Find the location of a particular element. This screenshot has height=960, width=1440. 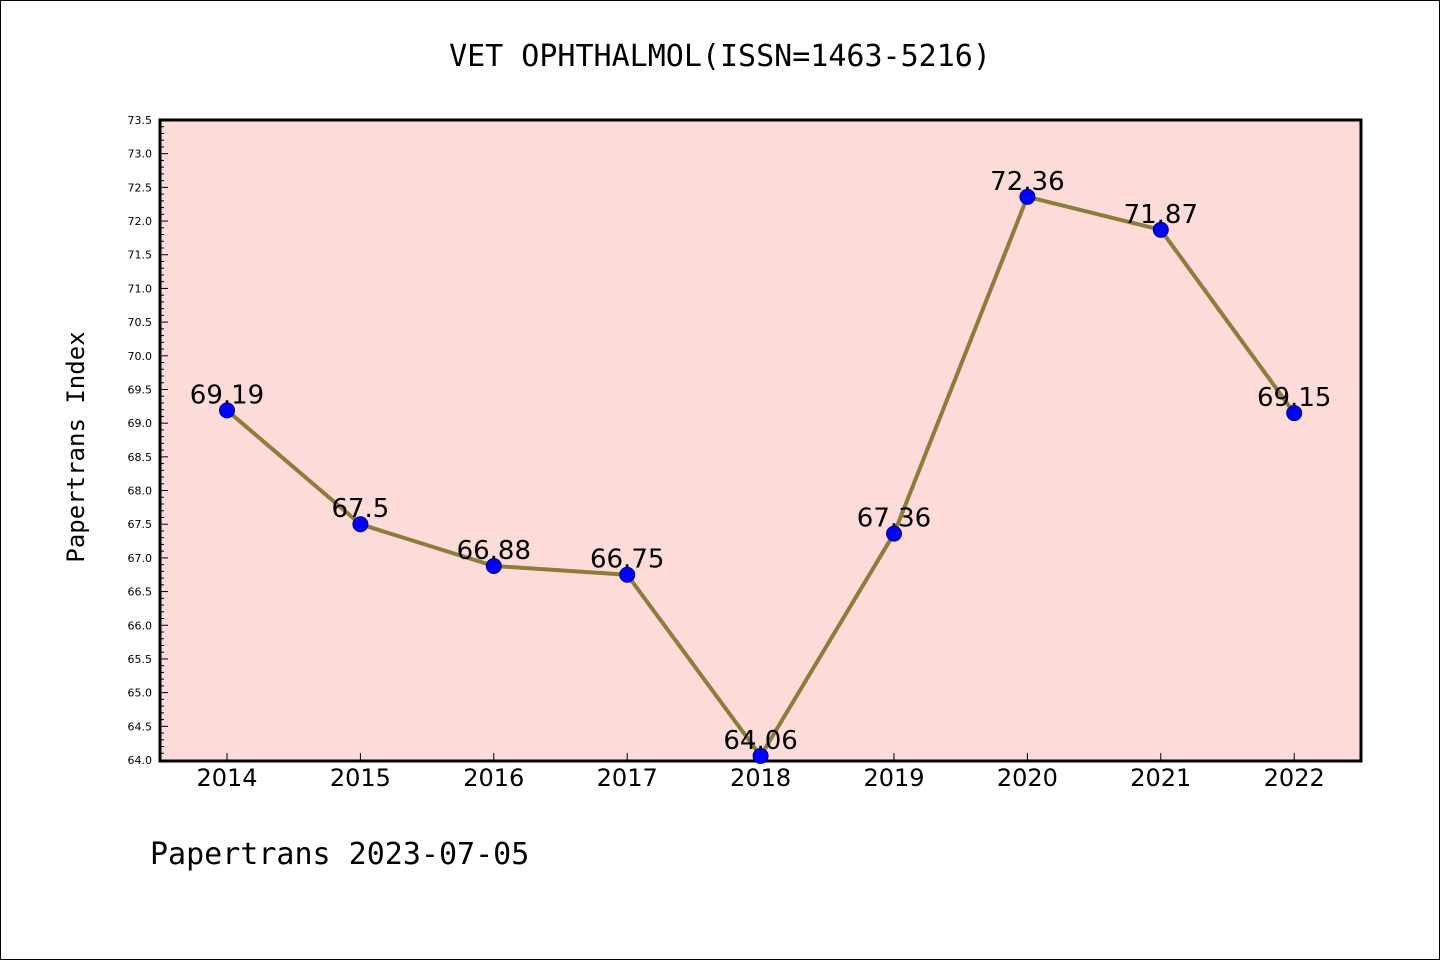

data-label: 69.19 is located at coordinates (227, 395).